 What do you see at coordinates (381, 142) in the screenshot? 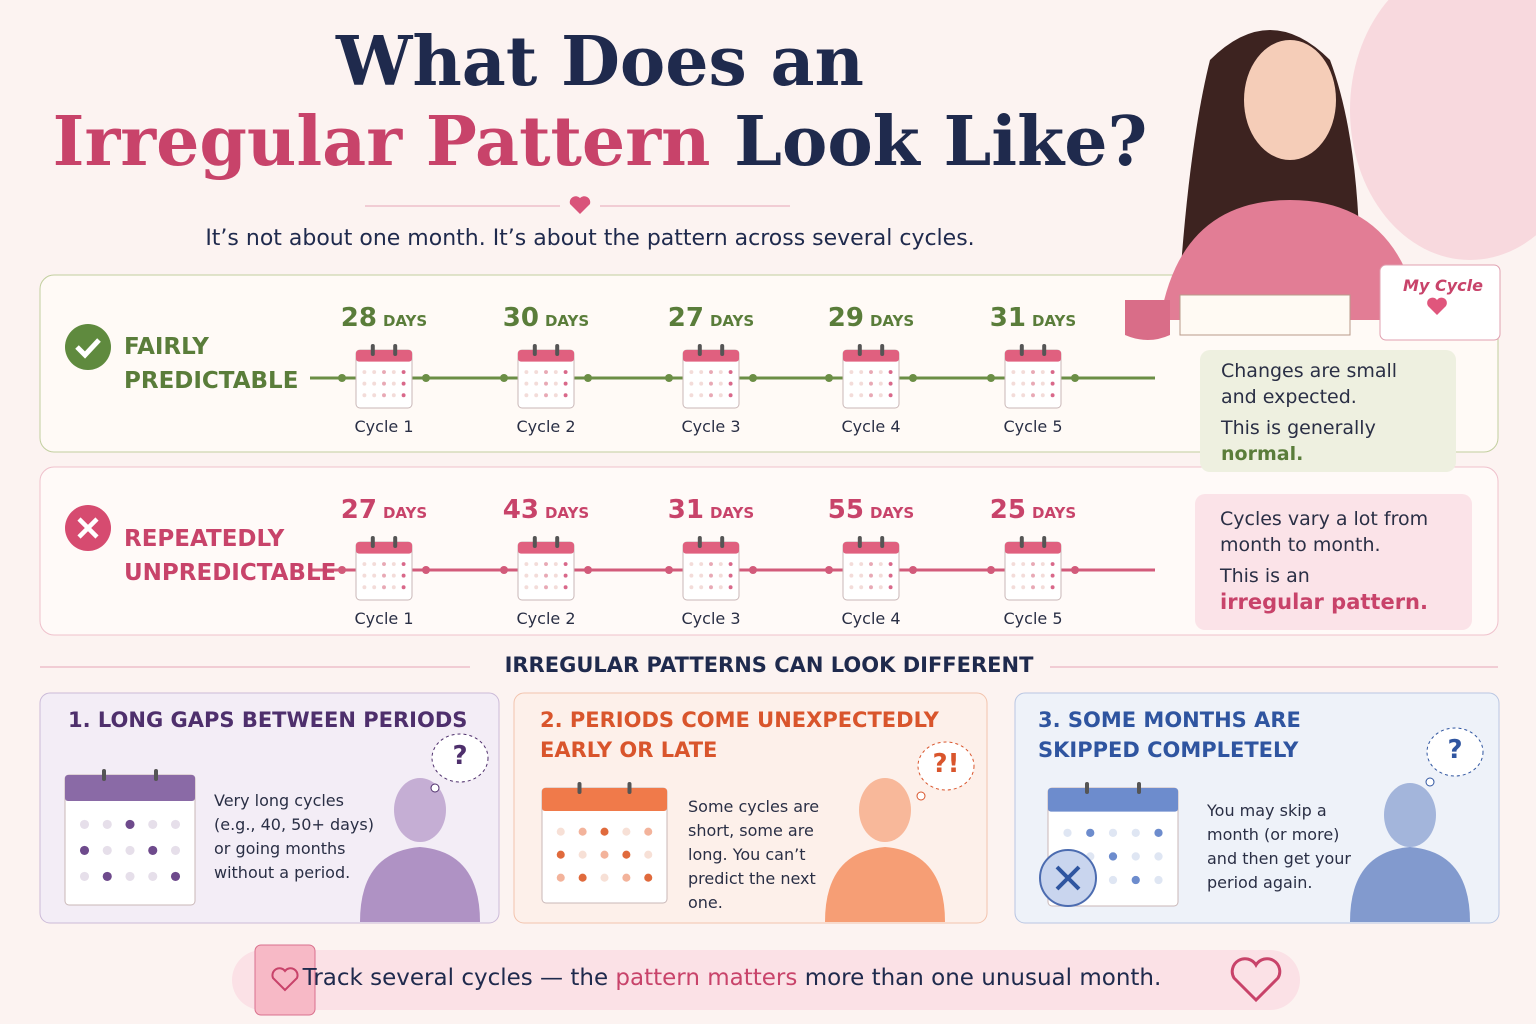
I see `title-highlight: Irregular Pattern` at bounding box center [381, 142].